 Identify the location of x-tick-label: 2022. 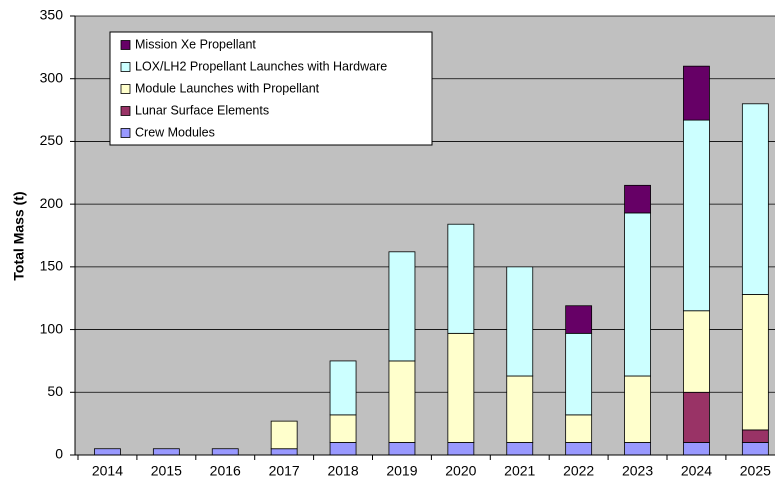
(578, 471).